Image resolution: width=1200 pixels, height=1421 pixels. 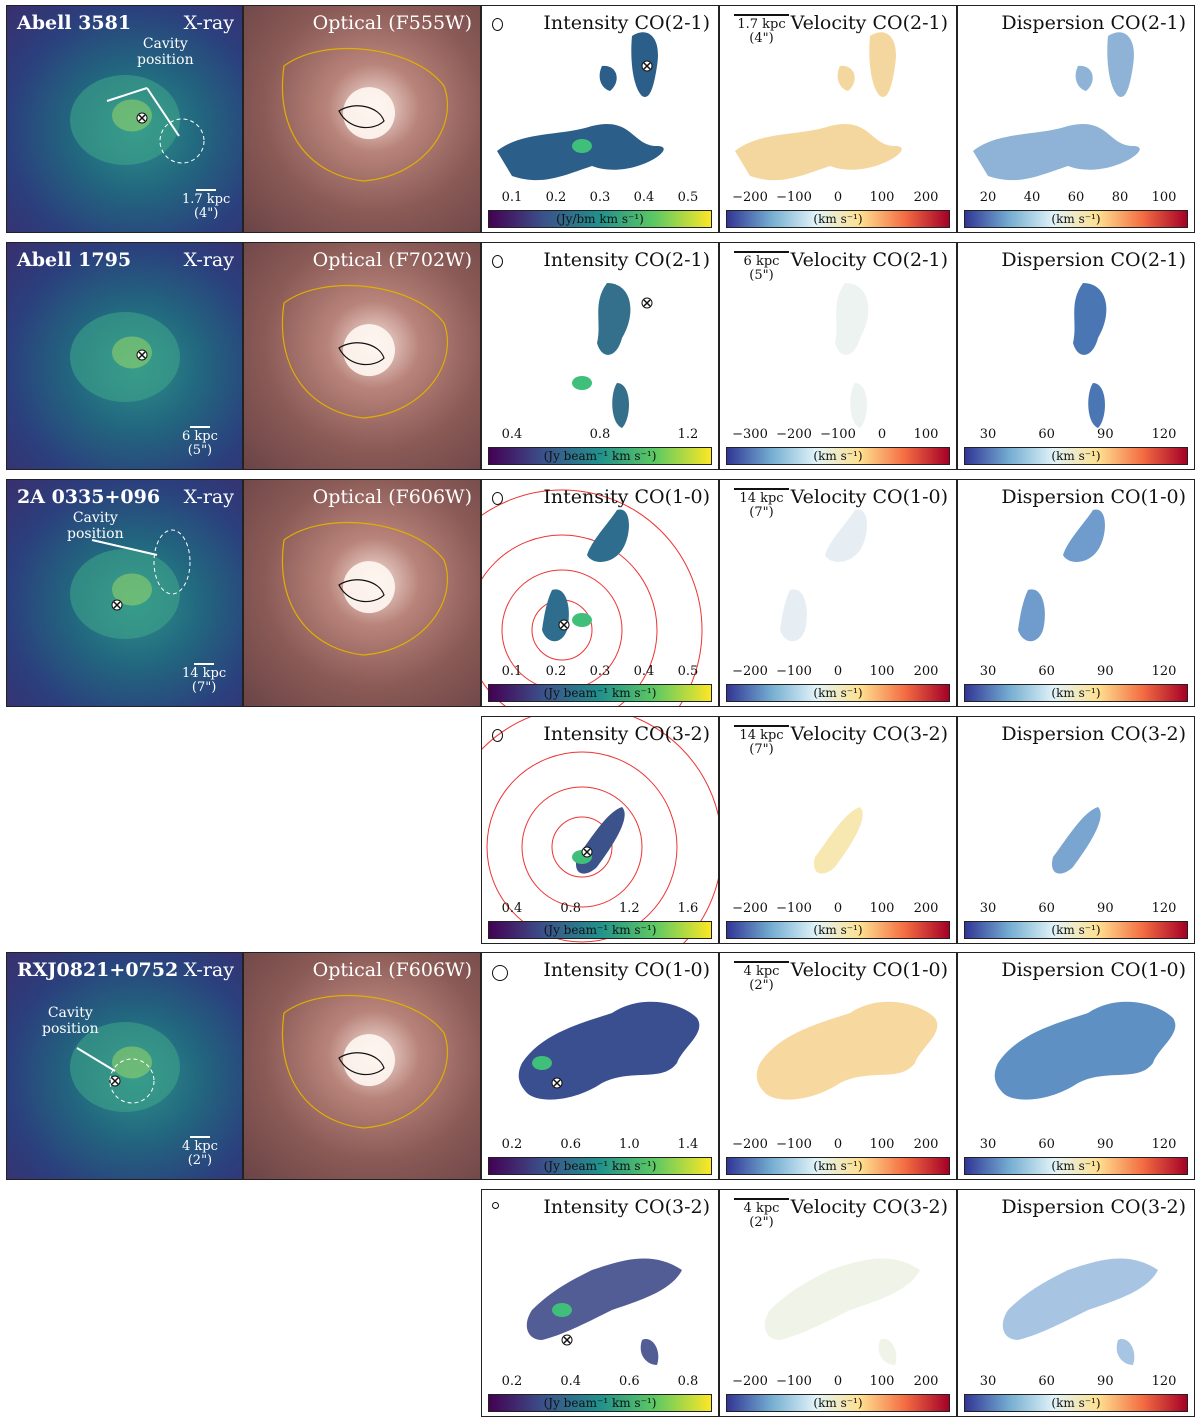 What do you see at coordinates (570, 620) in the screenshot?
I see `xray-ring-contour` at bounding box center [570, 620].